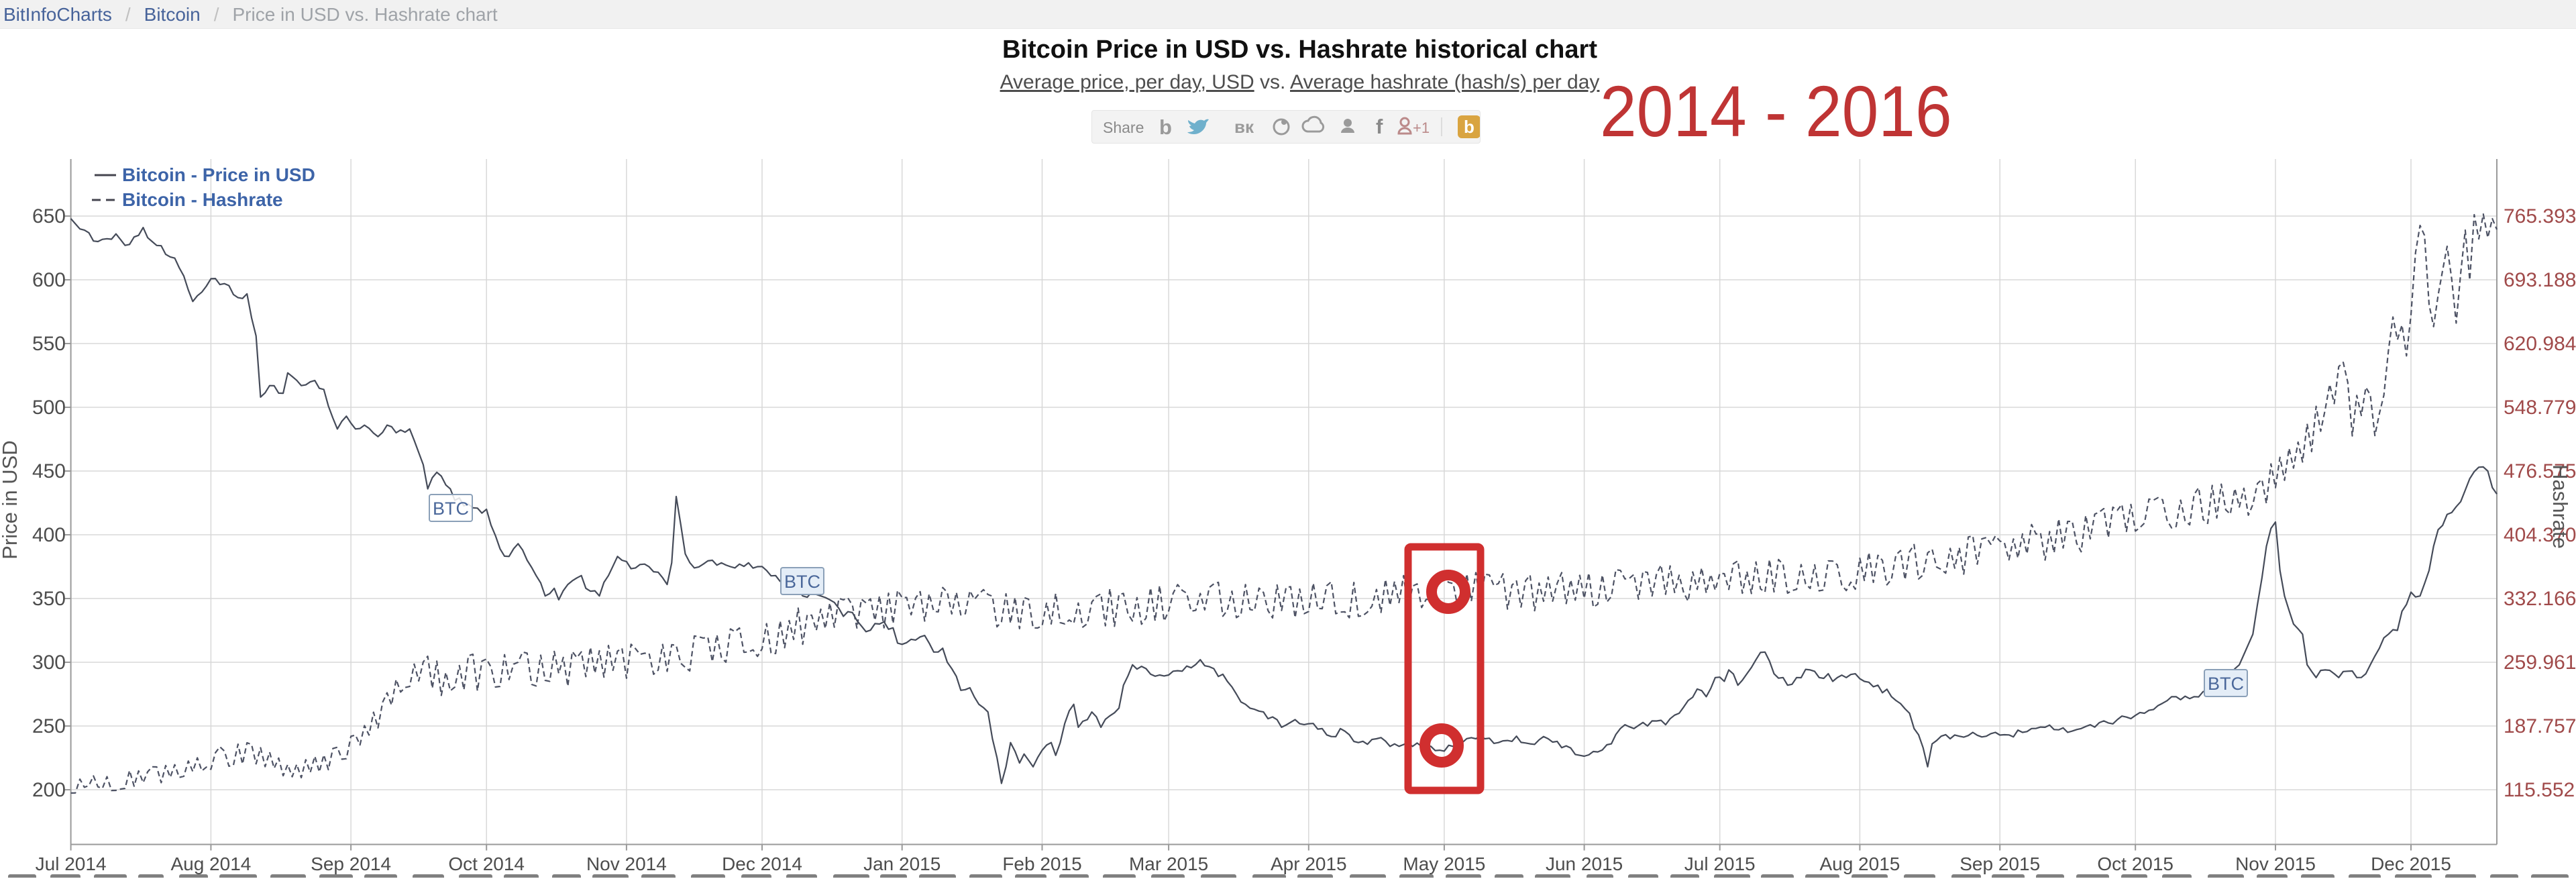 The height and width of the screenshot is (881, 2576). Describe the element at coordinates (49, 280) in the screenshot. I see `svg-text: 600` at that location.